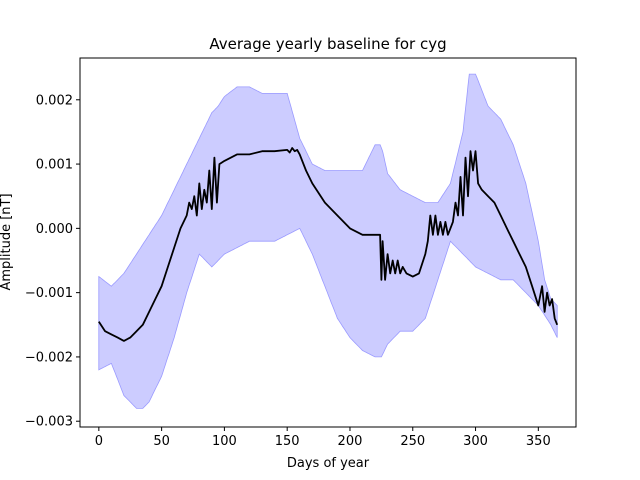  What do you see at coordinates (99, 441) in the screenshot?
I see `x-tick-label: 0` at bounding box center [99, 441].